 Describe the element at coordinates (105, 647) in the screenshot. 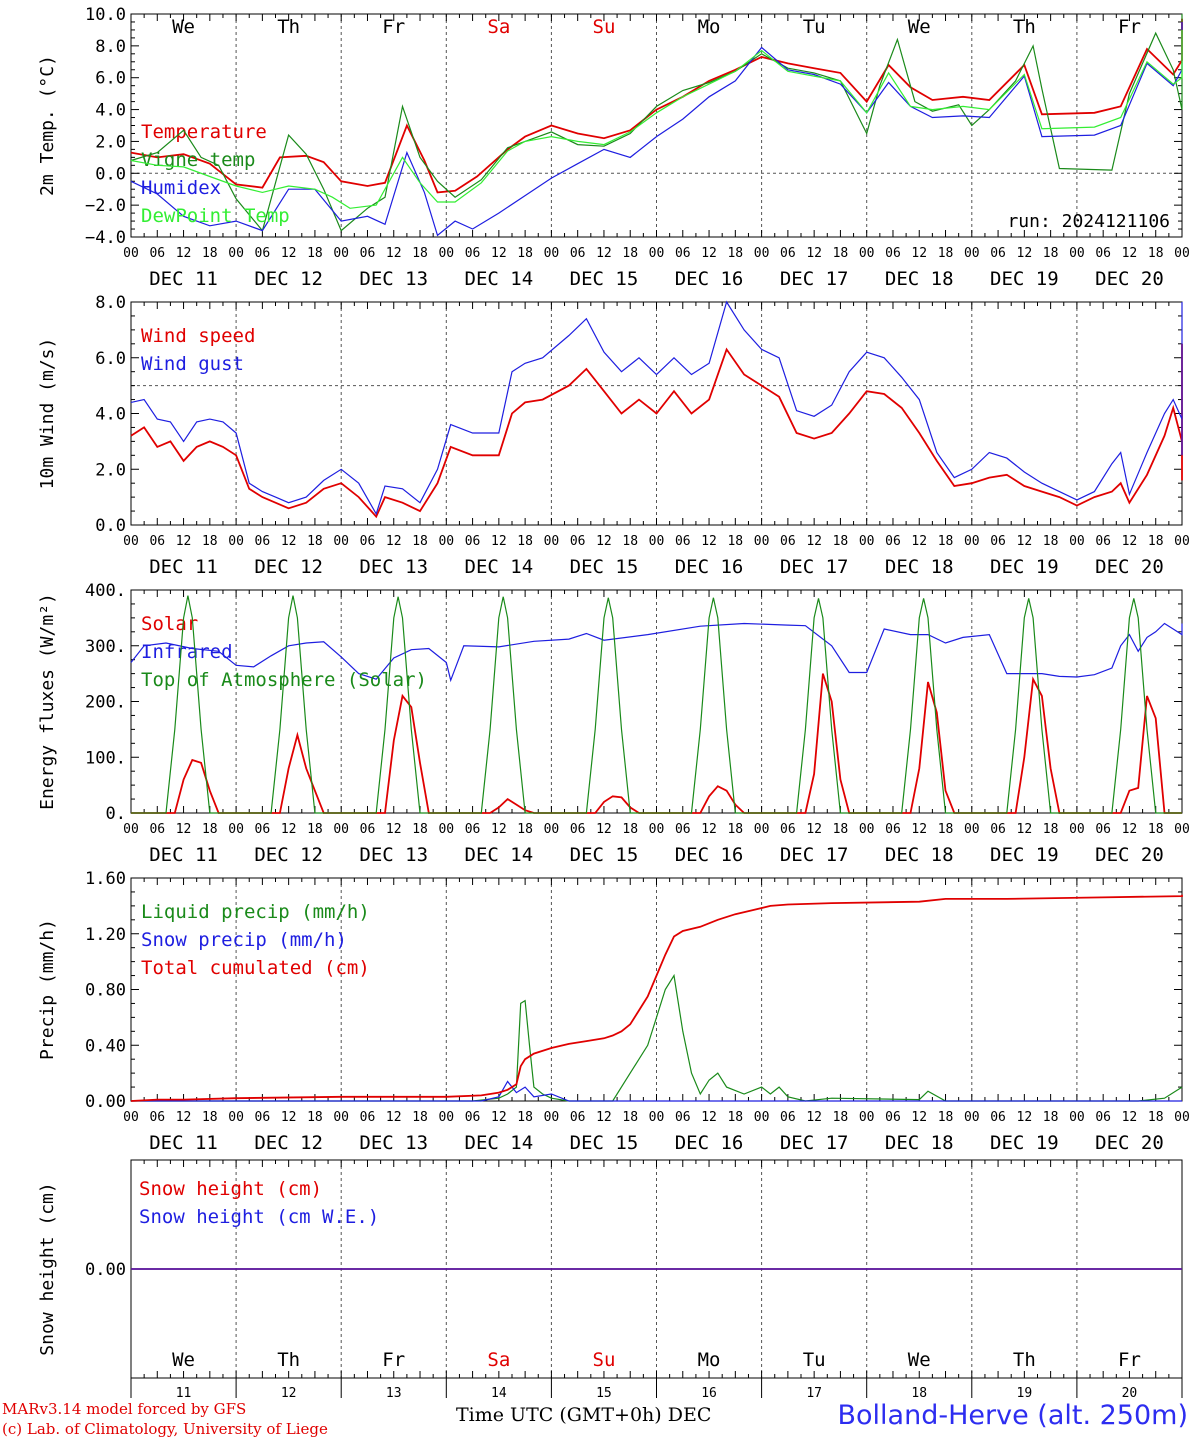

I see `y-tick-label: 300.` at that location.